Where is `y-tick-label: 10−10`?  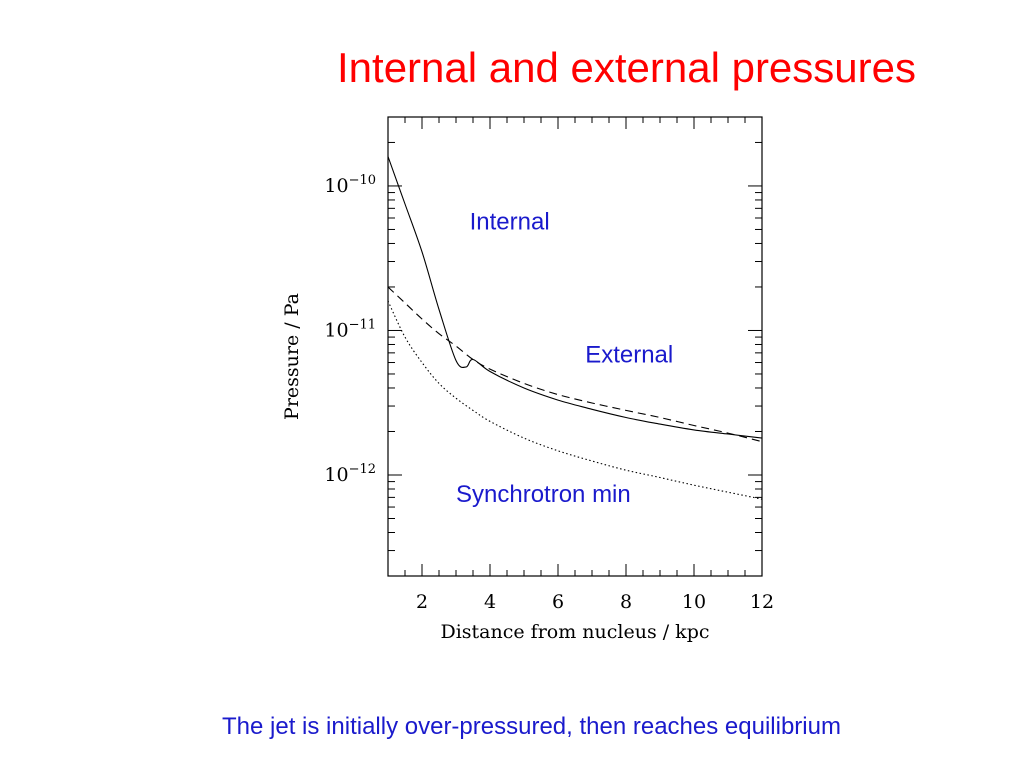 y-tick-label: 10−10 is located at coordinates (350, 185).